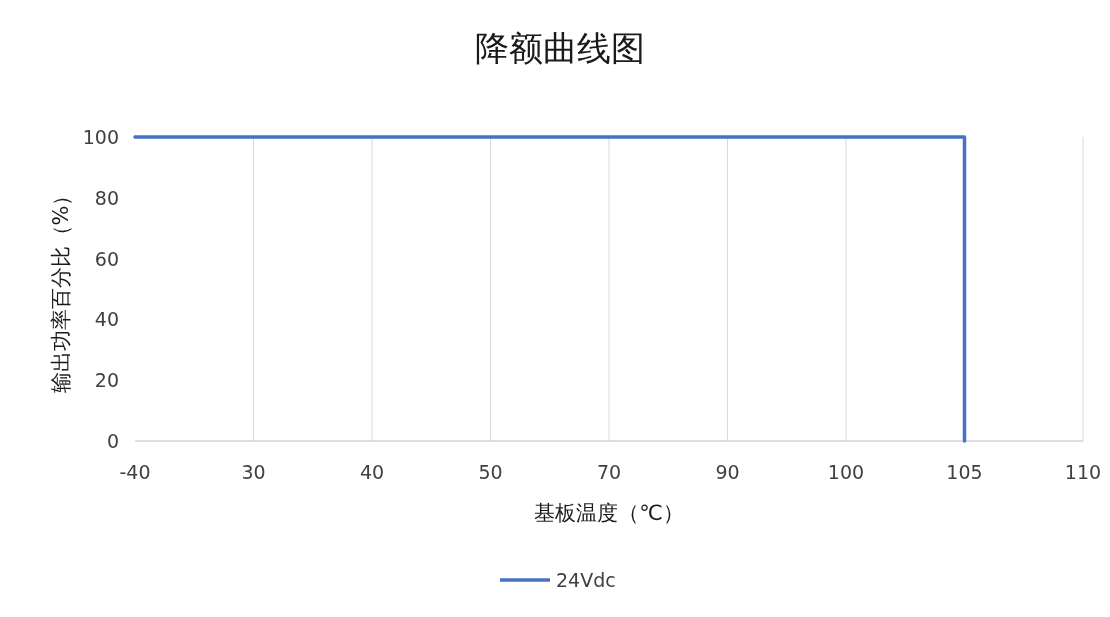  Describe the element at coordinates (135, 472) in the screenshot. I see `x-tick-label: -40` at that location.